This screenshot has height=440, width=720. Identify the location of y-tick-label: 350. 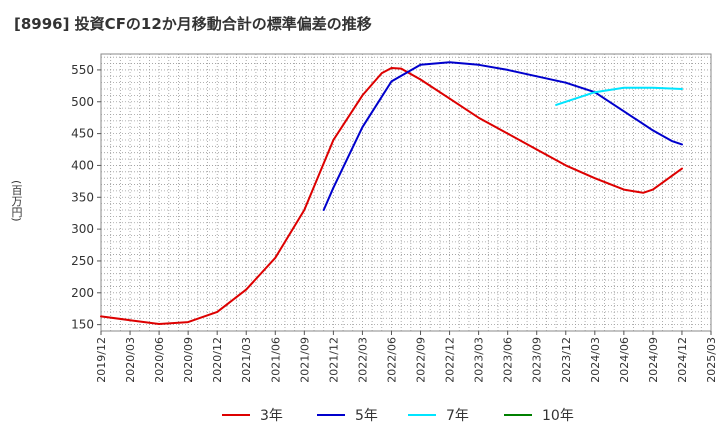
(82, 197).